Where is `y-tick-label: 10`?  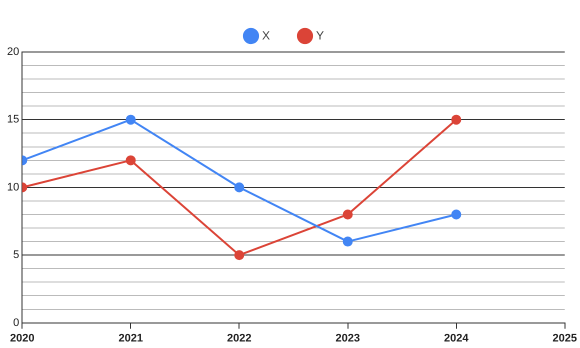
y-tick-label: 10 is located at coordinates (13, 187).